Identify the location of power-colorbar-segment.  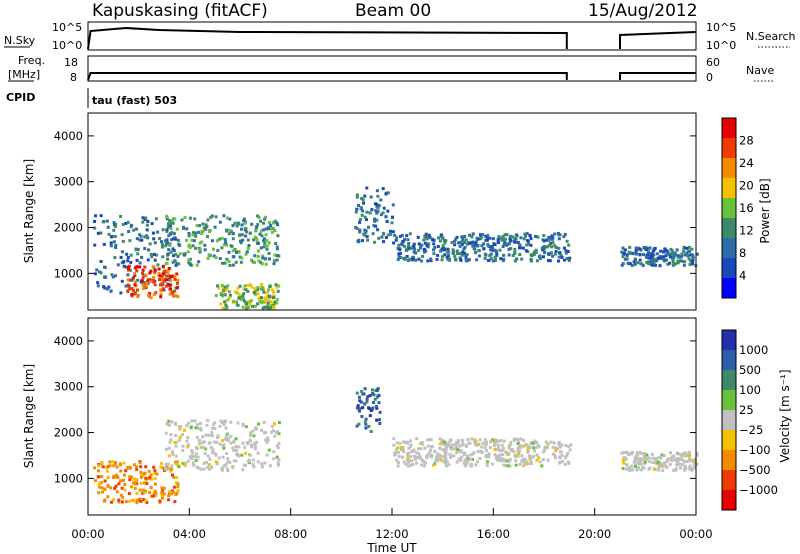
(729, 268).